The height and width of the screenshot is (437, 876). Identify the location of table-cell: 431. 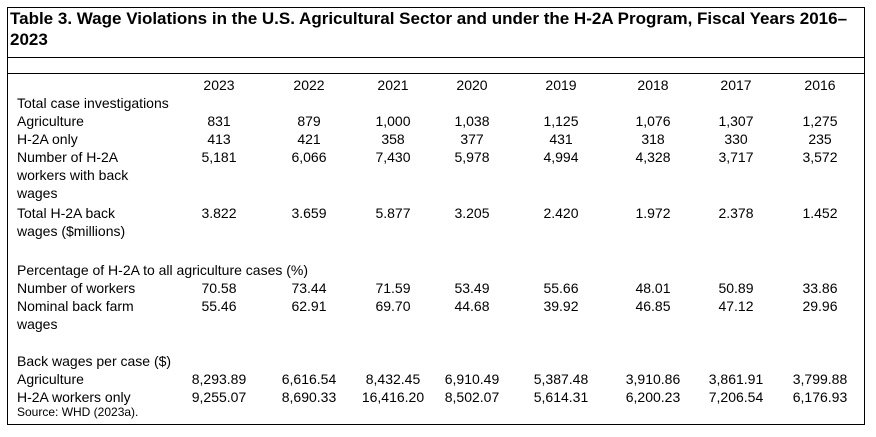
(561, 139).